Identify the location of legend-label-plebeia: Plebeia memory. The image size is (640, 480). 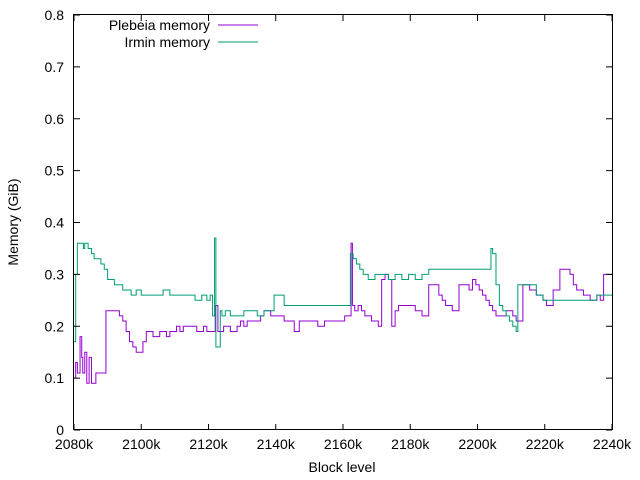
(159, 25).